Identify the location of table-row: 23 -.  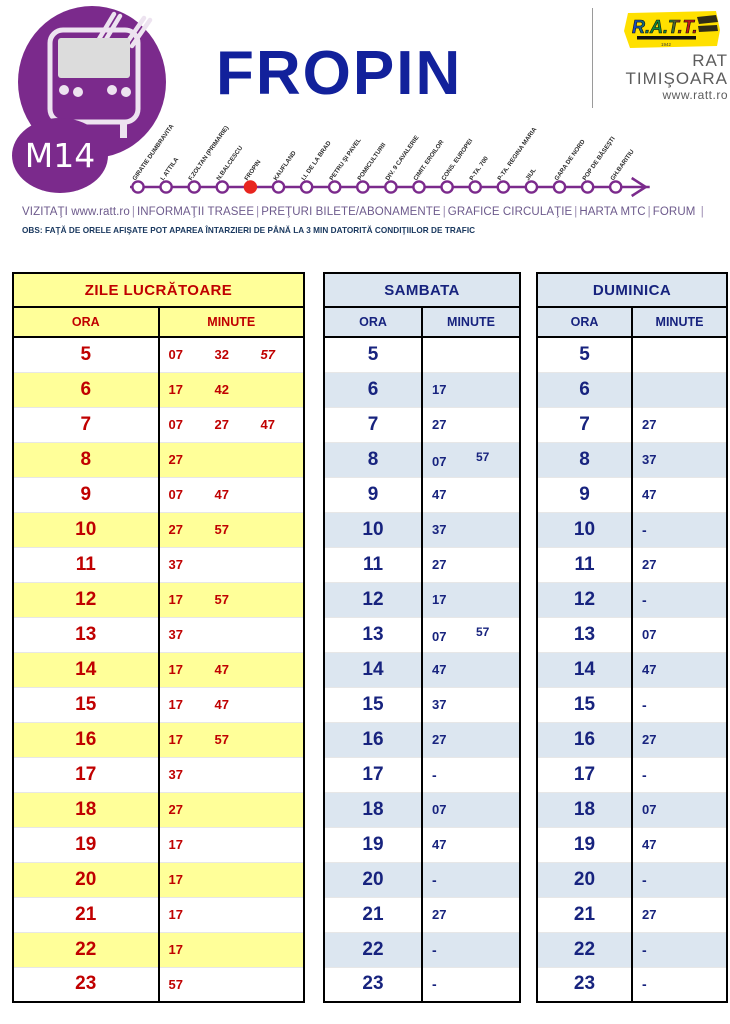
(422, 985).